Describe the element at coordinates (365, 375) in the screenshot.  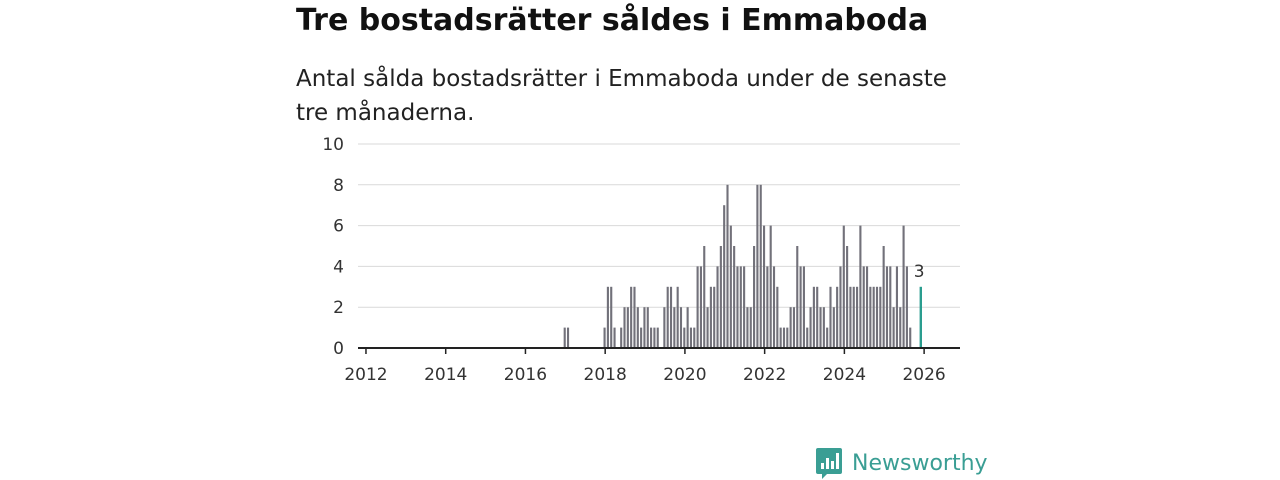
I see `x-tick-label-2012: 2012` at that location.